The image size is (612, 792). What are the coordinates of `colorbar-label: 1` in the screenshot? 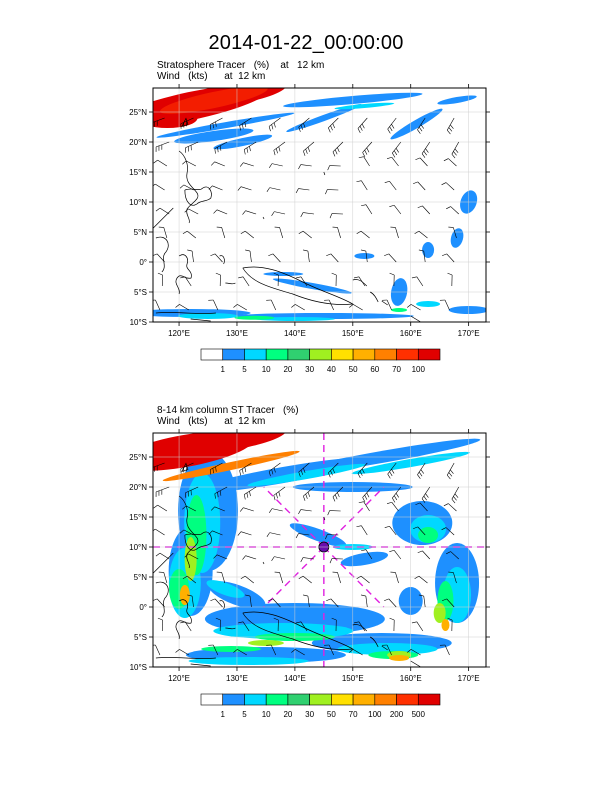 It's located at (223, 714).